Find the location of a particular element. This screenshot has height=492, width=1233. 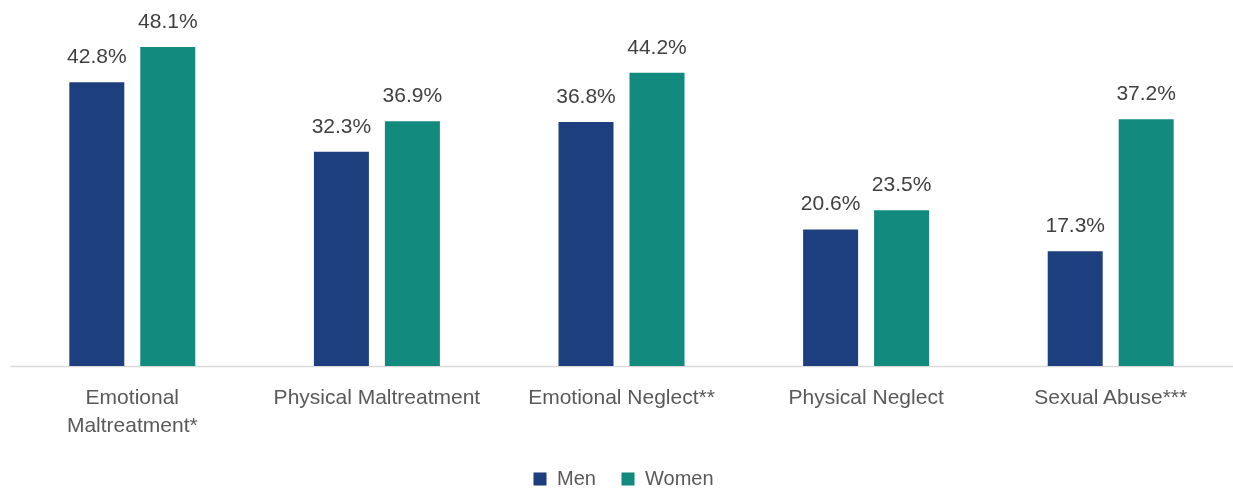

data-label: 48.1% is located at coordinates (168, 20).